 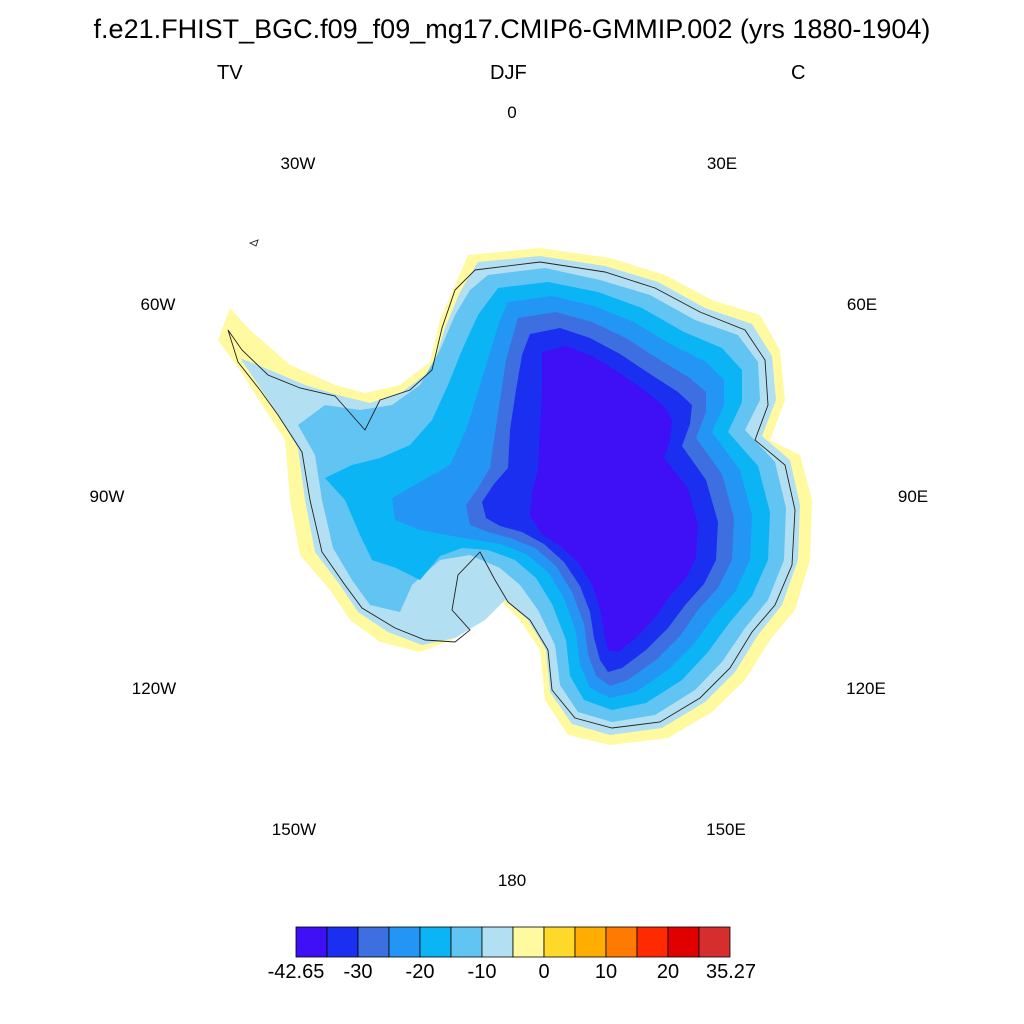 What do you see at coordinates (866, 688) in the screenshot?
I see `lon-label-120e: 120E` at bounding box center [866, 688].